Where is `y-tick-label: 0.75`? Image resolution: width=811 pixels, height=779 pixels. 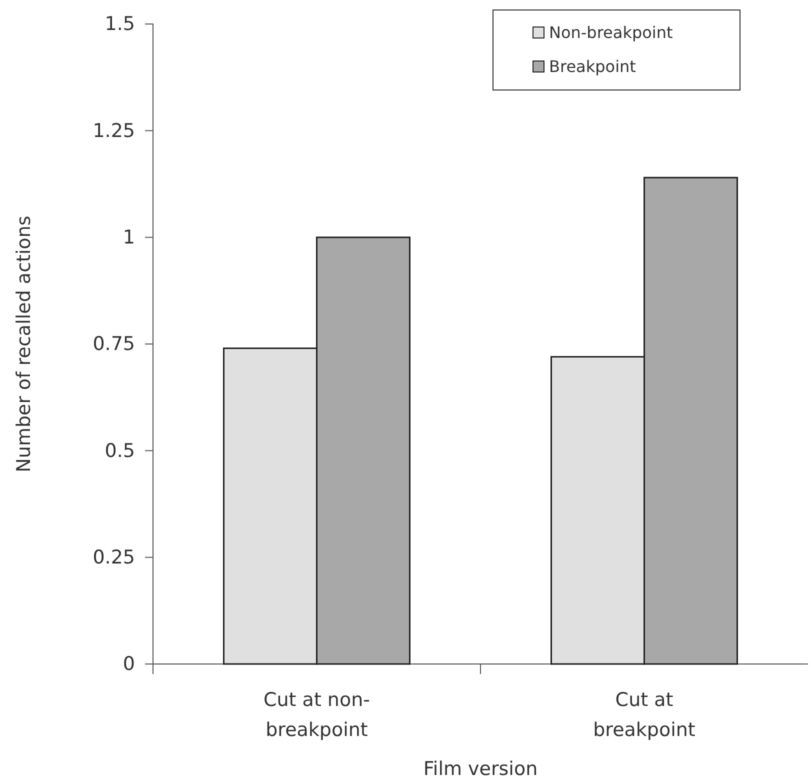
y-tick-label: 0.75 is located at coordinates (113, 344).